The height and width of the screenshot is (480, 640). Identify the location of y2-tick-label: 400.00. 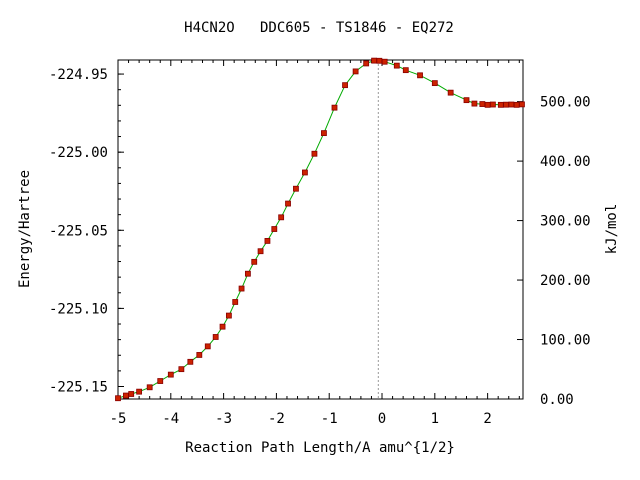
(565, 162).